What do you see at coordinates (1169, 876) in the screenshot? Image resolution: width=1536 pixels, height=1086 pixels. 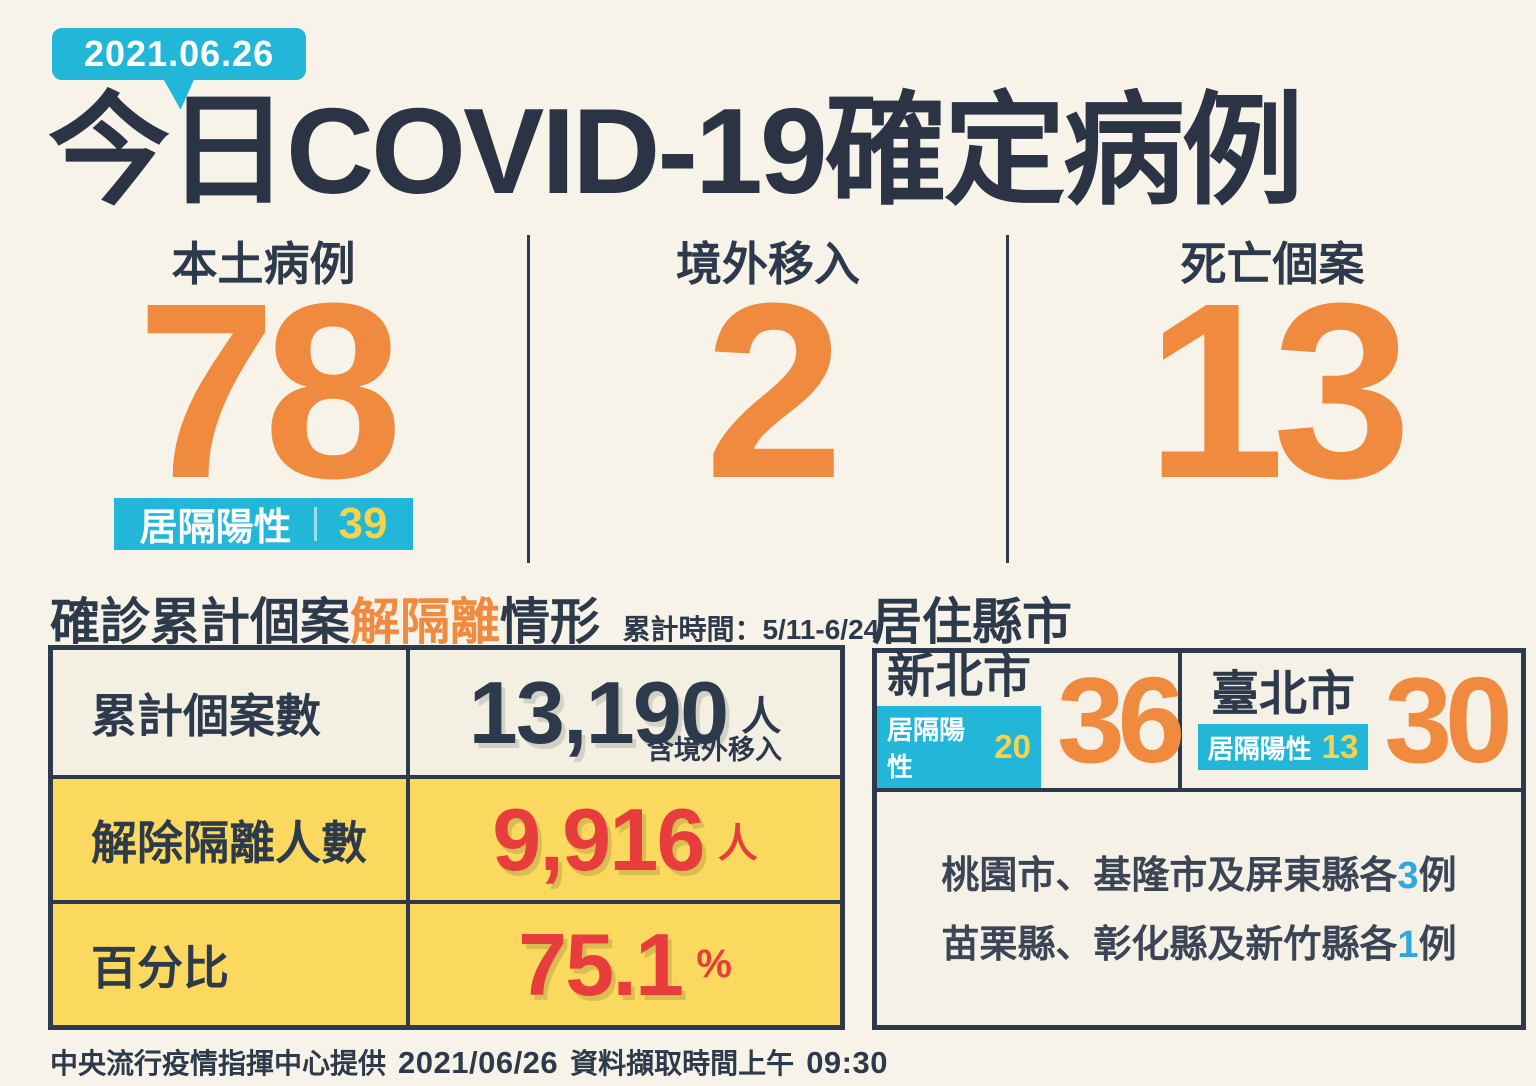 I see `note-prefix: 桃園市、基隆市及屏東縣各` at bounding box center [1169, 876].